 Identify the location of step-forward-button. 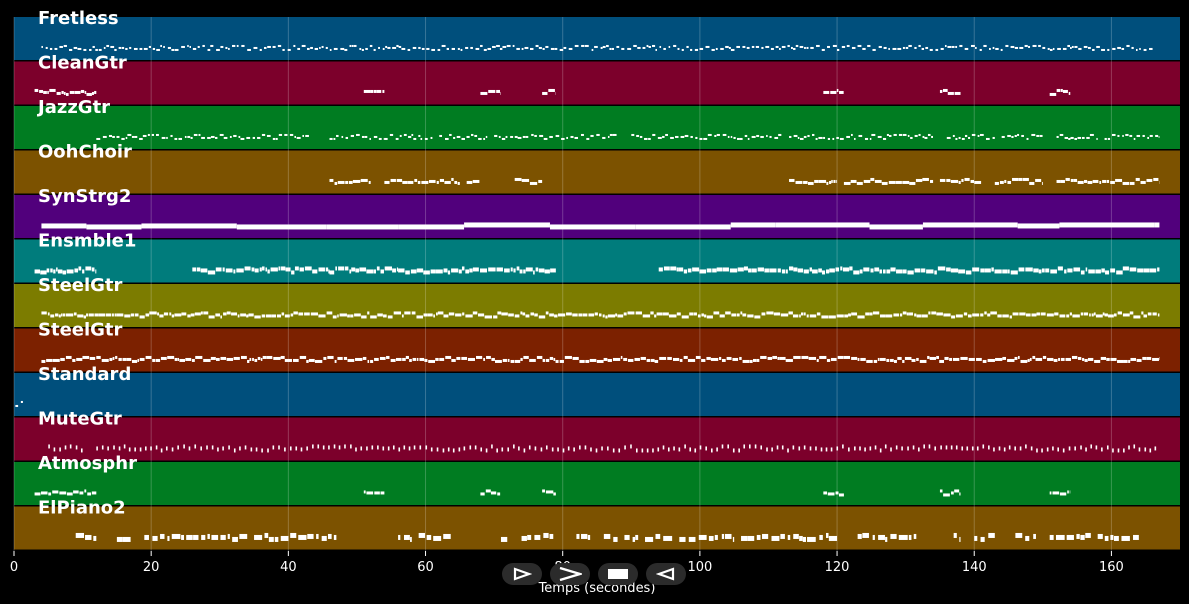
(522, 574).